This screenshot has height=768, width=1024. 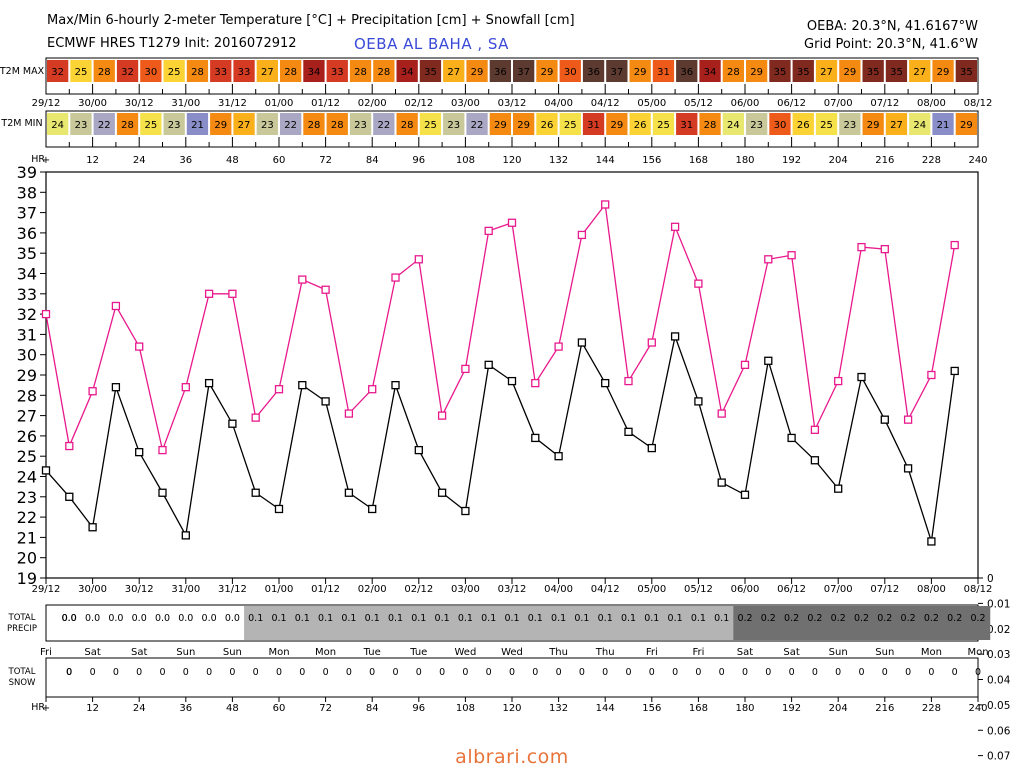 I want to click on x-tick-label: 05/00, so click(x=651, y=589).